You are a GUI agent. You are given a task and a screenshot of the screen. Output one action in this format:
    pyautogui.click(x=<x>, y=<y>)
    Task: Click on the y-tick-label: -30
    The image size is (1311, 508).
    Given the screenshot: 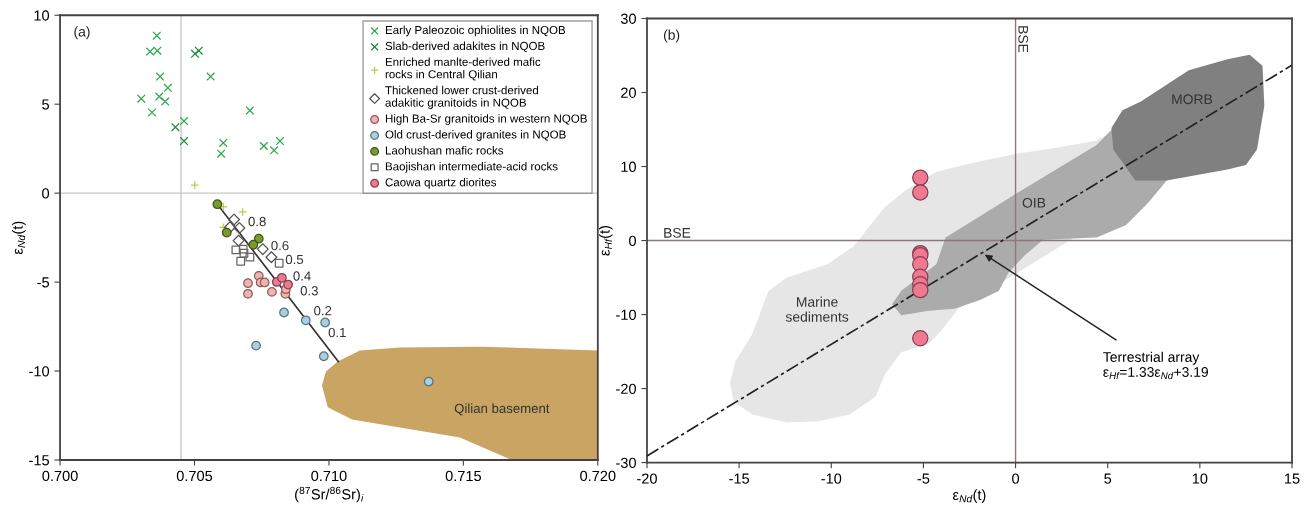 What is the action you would take?
    pyautogui.click(x=626, y=463)
    